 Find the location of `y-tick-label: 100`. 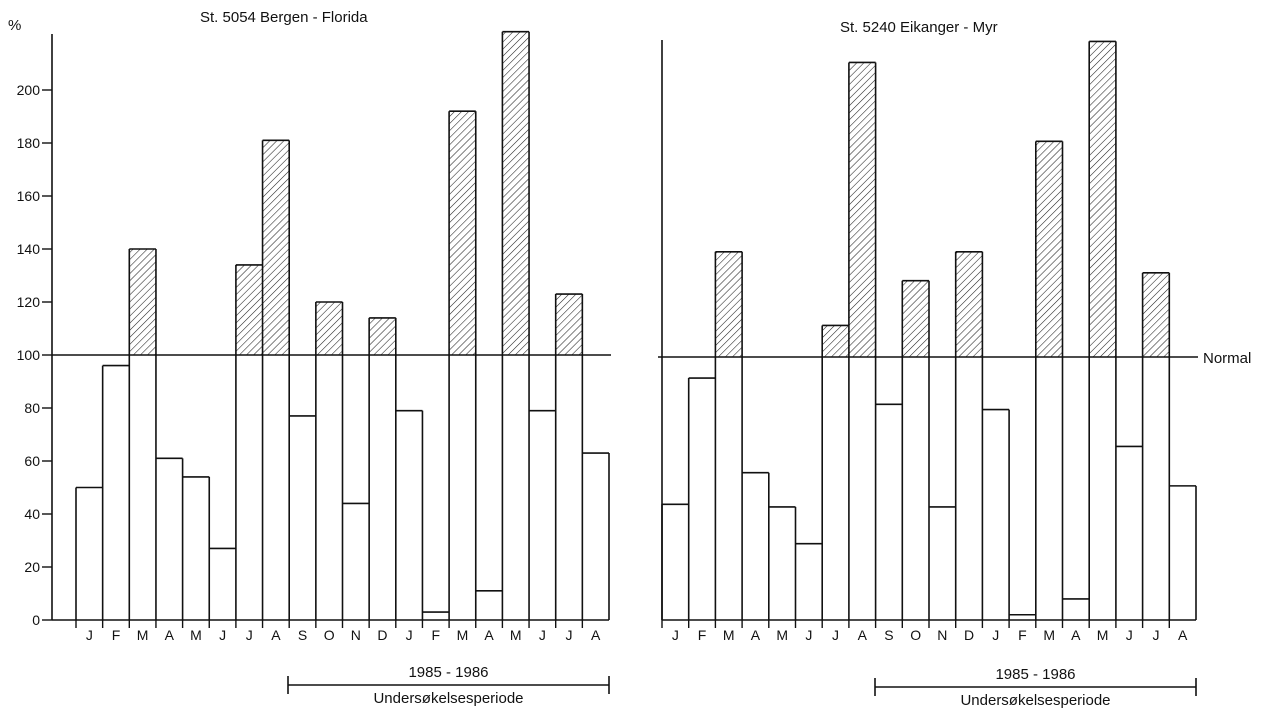

y-tick-label: 100 is located at coordinates (29, 355).